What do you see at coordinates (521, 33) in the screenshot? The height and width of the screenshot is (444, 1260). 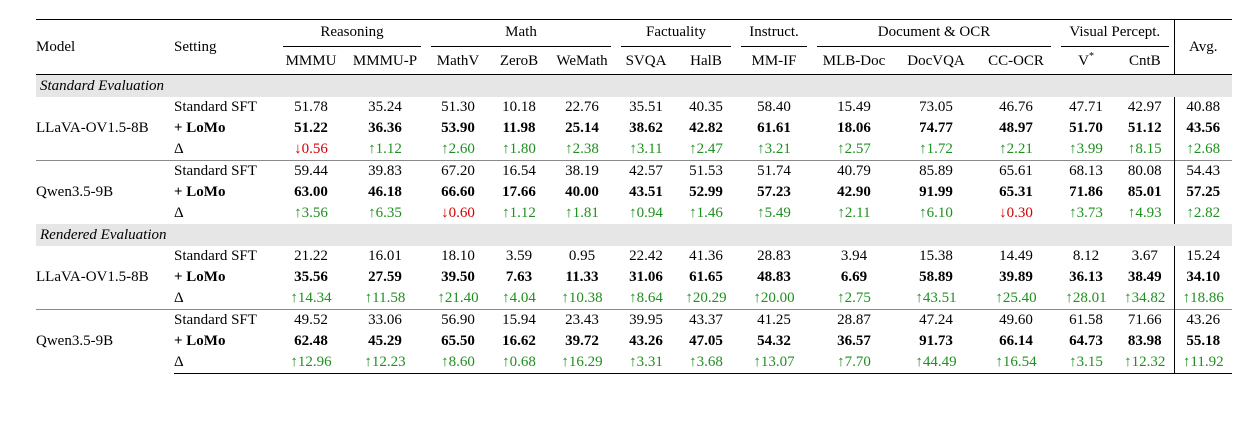 I see `group-header: Math` at bounding box center [521, 33].